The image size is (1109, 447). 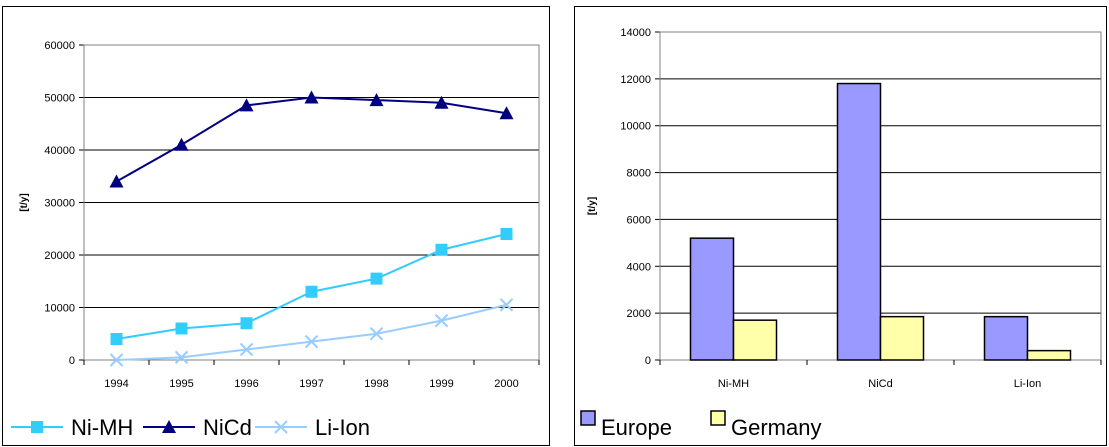 I want to click on y-tick-label: 14000, so click(x=635, y=33).